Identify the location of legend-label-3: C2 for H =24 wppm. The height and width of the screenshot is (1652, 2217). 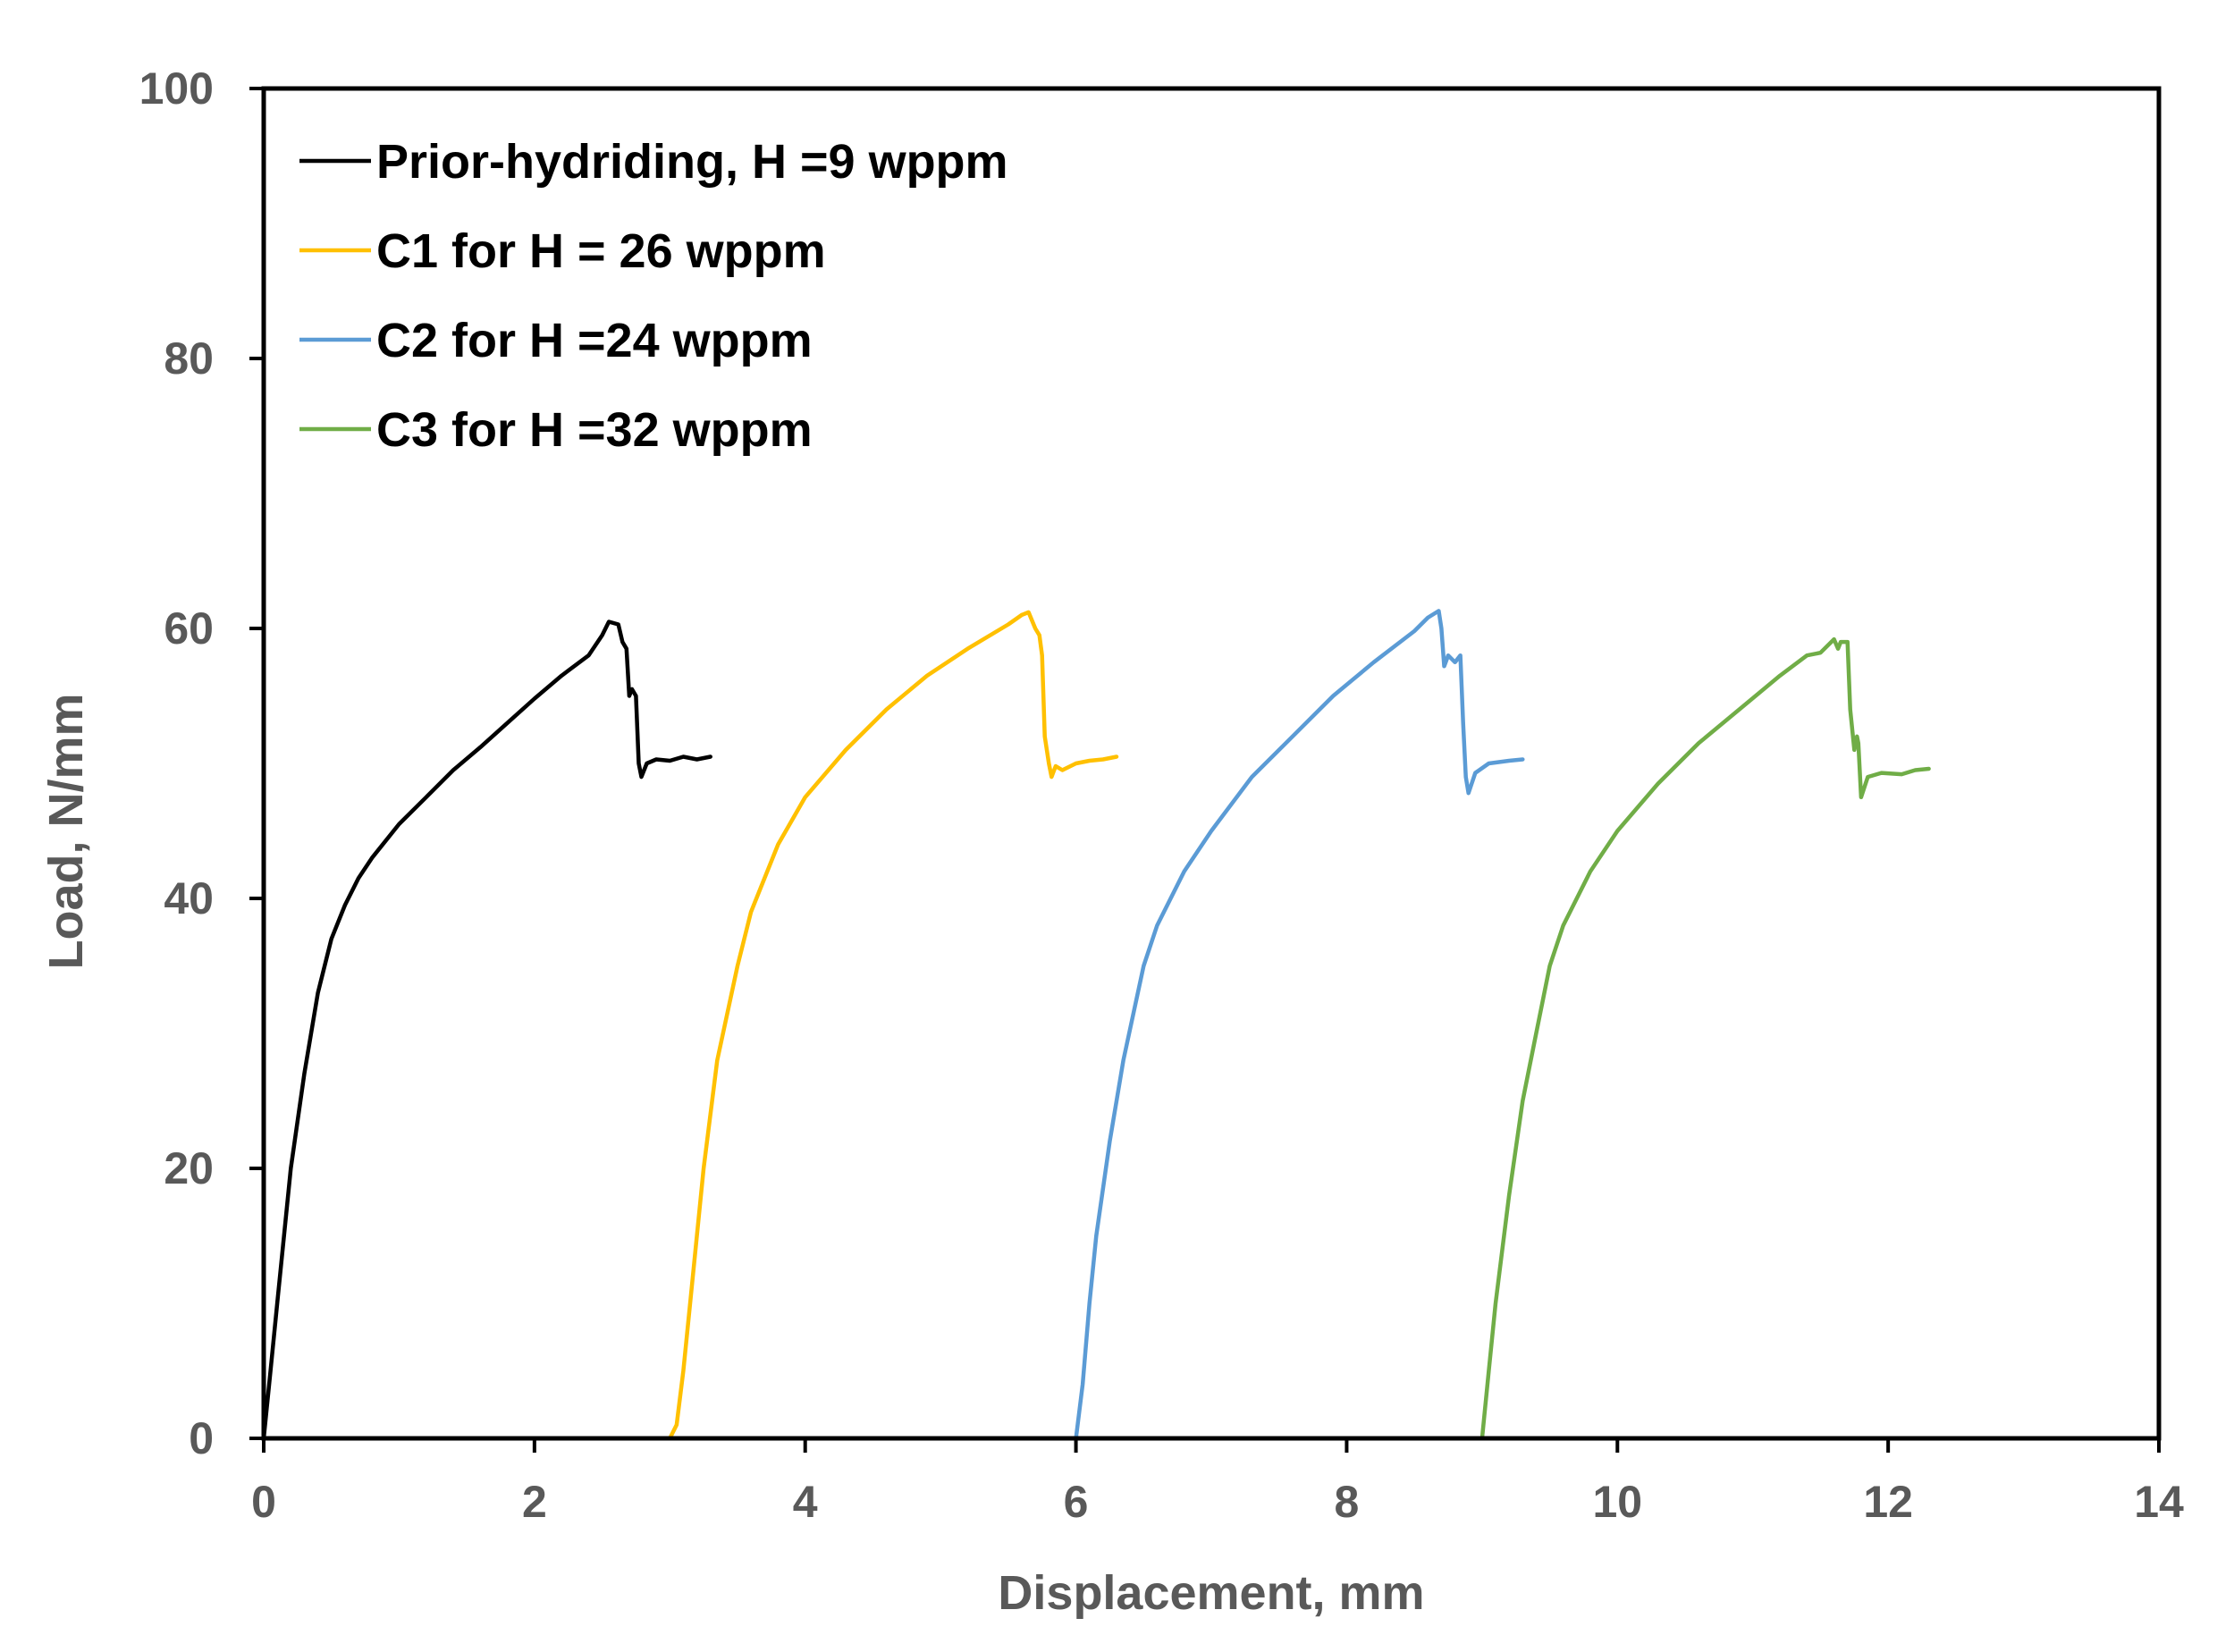
(594, 340).